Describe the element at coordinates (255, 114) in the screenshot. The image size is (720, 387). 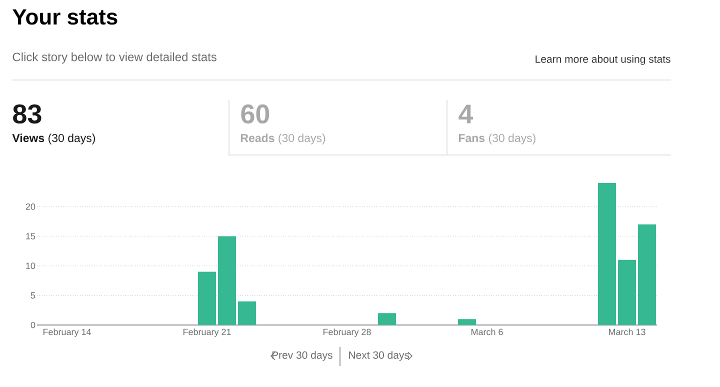
I see `text: 60` at that location.